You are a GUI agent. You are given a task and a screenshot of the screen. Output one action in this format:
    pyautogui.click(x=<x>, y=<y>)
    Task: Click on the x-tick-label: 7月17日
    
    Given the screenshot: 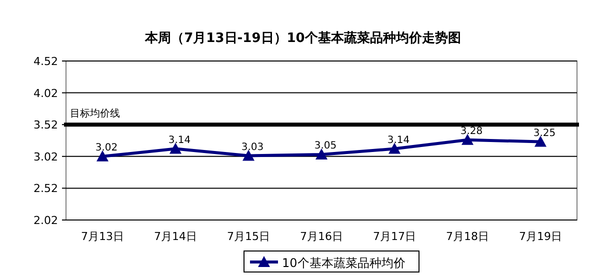 What is the action you would take?
    pyautogui.click(x=394, y=236)
    